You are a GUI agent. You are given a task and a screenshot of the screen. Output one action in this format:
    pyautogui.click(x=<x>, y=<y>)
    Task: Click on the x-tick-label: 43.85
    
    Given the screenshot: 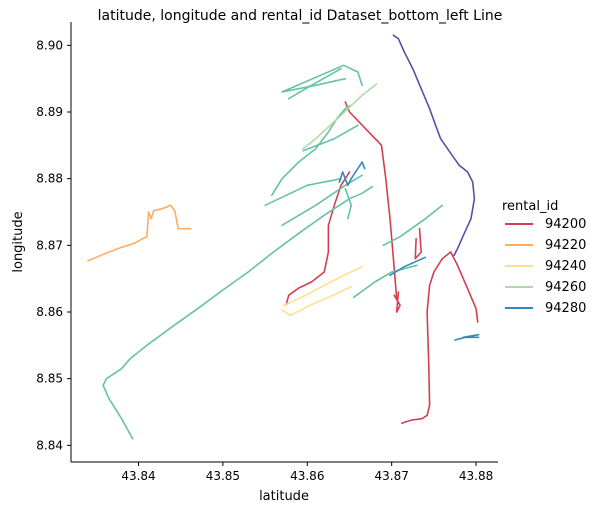 What is the action you would take?
    pyautogui.click(x=223, y=476)
    